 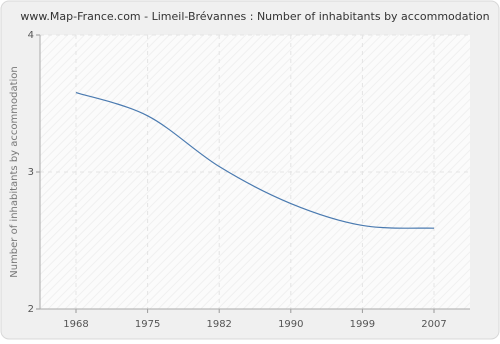 I want to click on x-tick-label: 1968, so click(x=75, y=324).